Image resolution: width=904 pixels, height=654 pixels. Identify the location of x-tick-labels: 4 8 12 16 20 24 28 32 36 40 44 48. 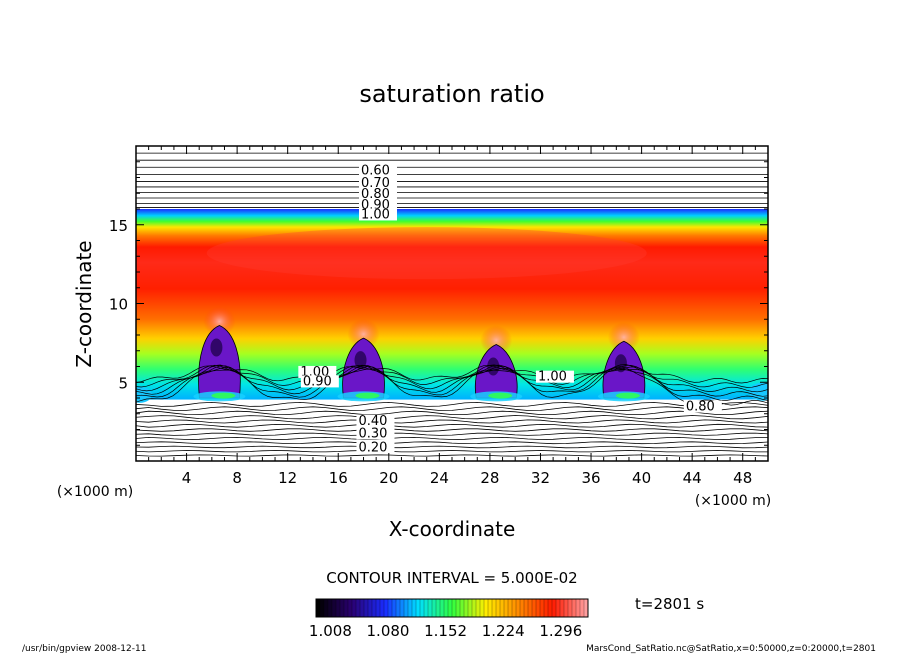
(467, 478).